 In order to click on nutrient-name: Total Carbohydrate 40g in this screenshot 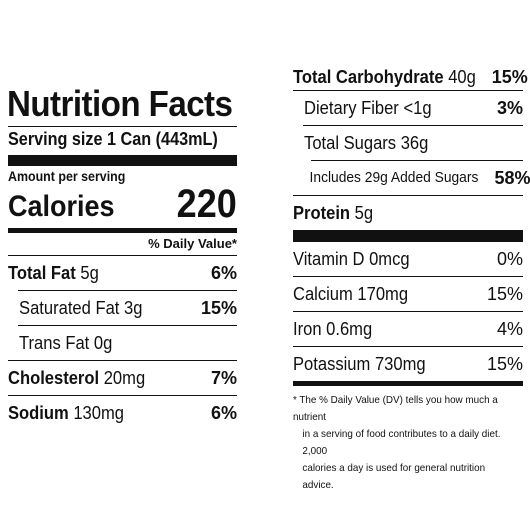, I will do `click(384, 77)`.